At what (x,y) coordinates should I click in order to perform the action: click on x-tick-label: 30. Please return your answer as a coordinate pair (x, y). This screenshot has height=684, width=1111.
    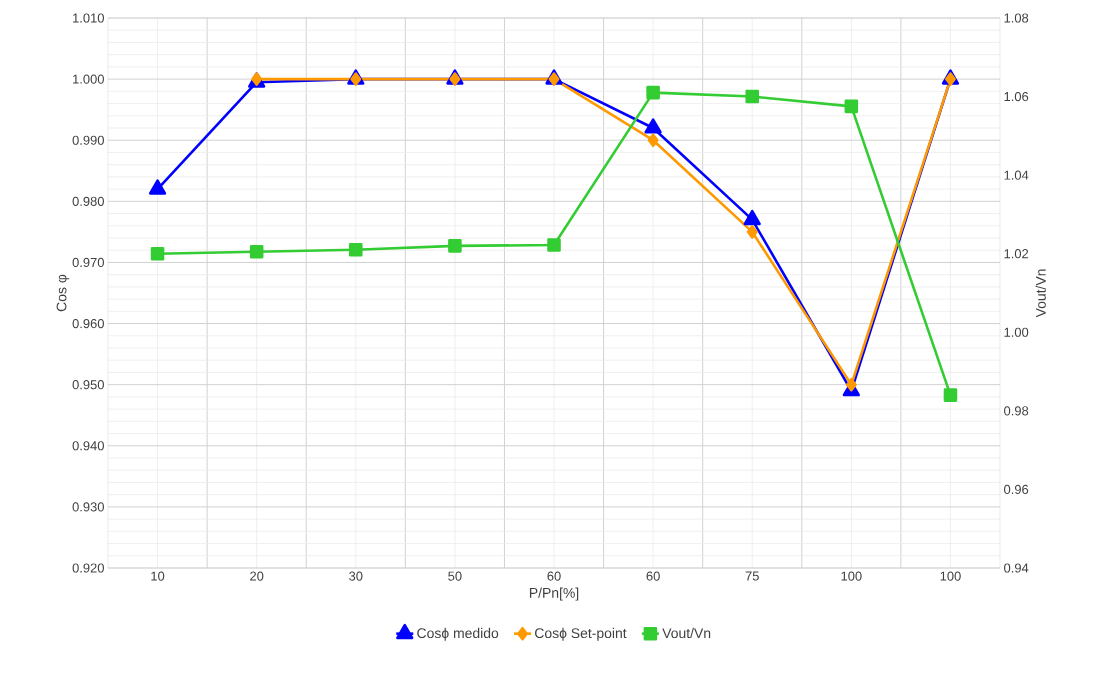
    Looking at the image, I should click on (356, 576).